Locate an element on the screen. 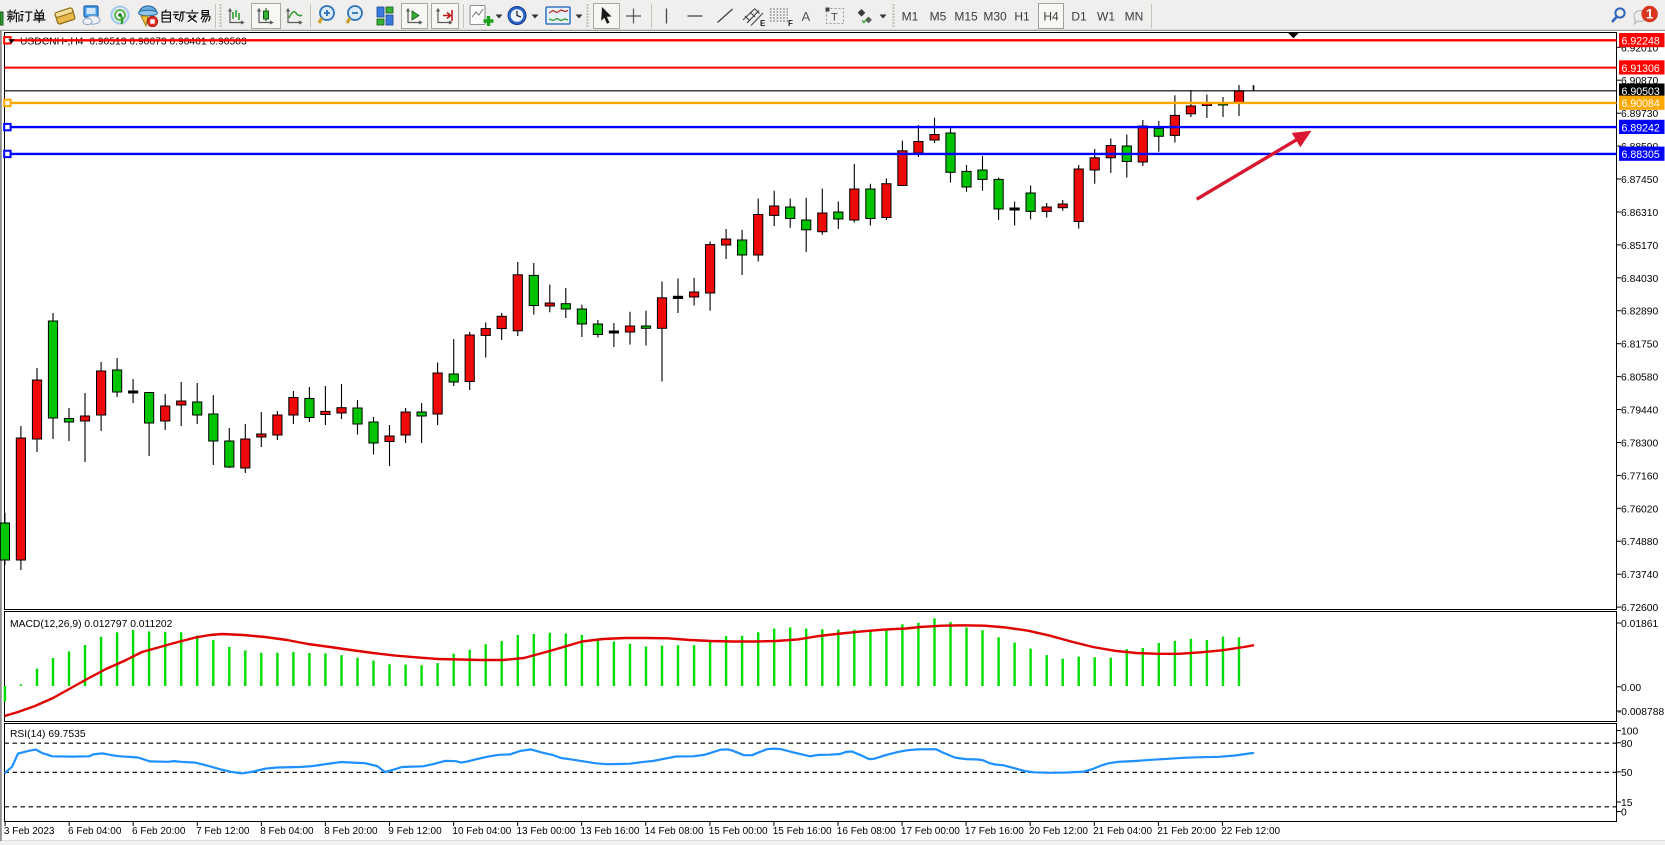  svg-text: 16 Feb 08:00 is located at coordinates (866, 831).